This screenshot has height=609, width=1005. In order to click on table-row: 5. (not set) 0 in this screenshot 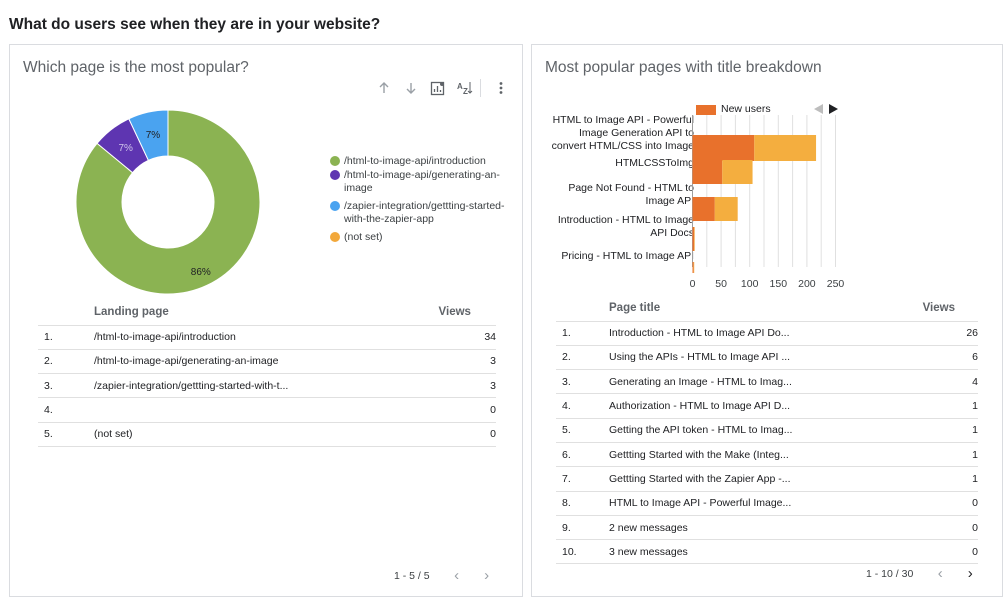, I will do `click(267, 434)`.